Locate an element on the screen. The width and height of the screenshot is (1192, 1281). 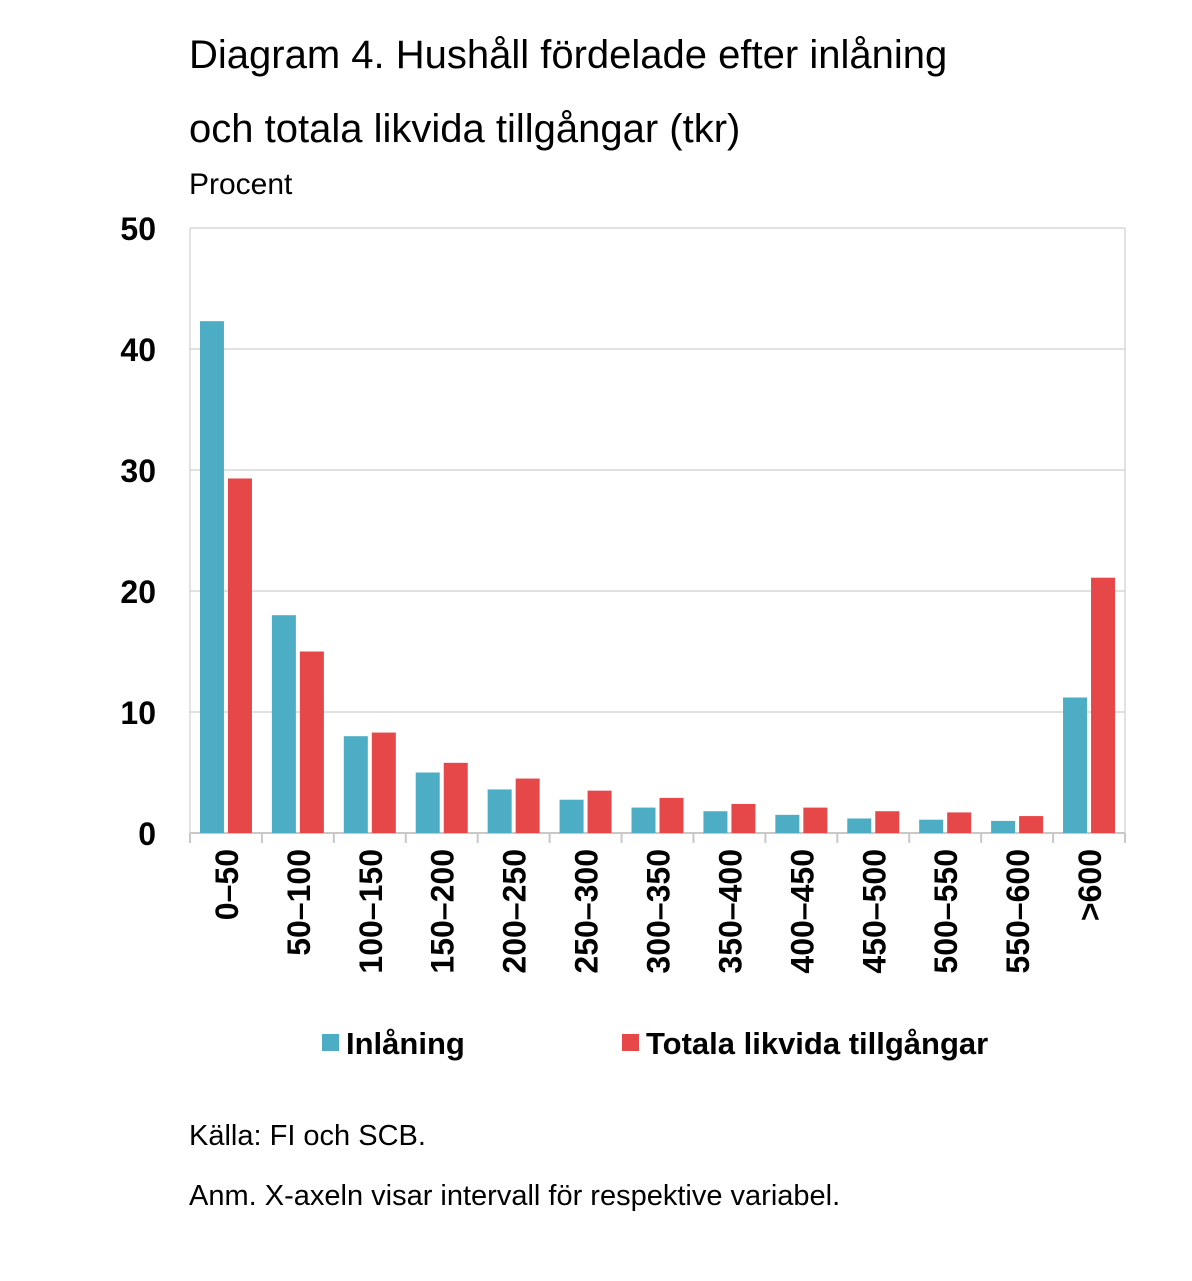
y-tick-label: 40 is located at coordinates (138, 350).